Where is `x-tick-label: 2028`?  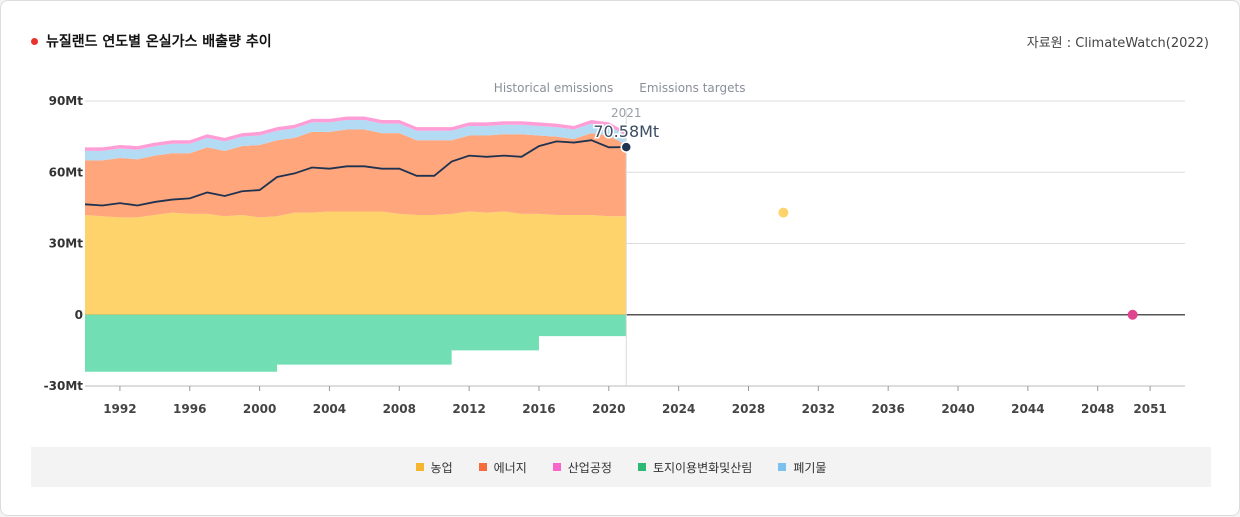
x-tick-label: 2028 is located at coordinates (748, 409).